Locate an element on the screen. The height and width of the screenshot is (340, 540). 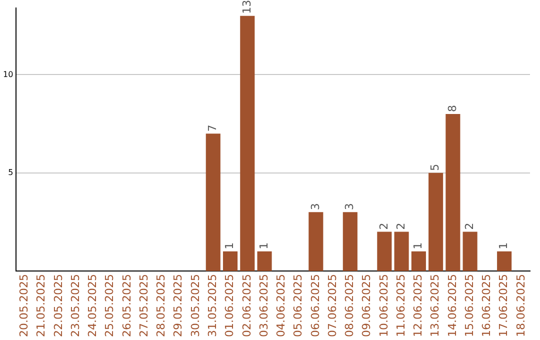
y-tick-label: 10 is located at coordinates (8, 74).